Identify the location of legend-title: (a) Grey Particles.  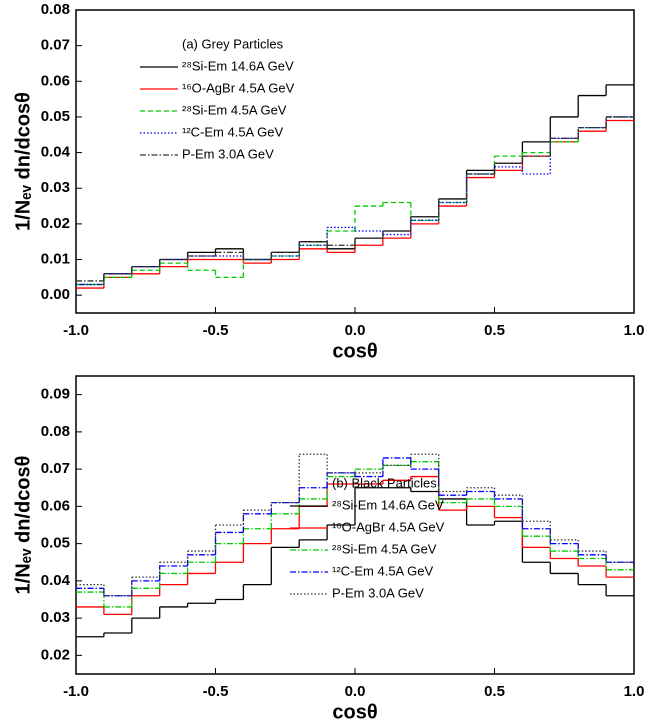
(233, 43).